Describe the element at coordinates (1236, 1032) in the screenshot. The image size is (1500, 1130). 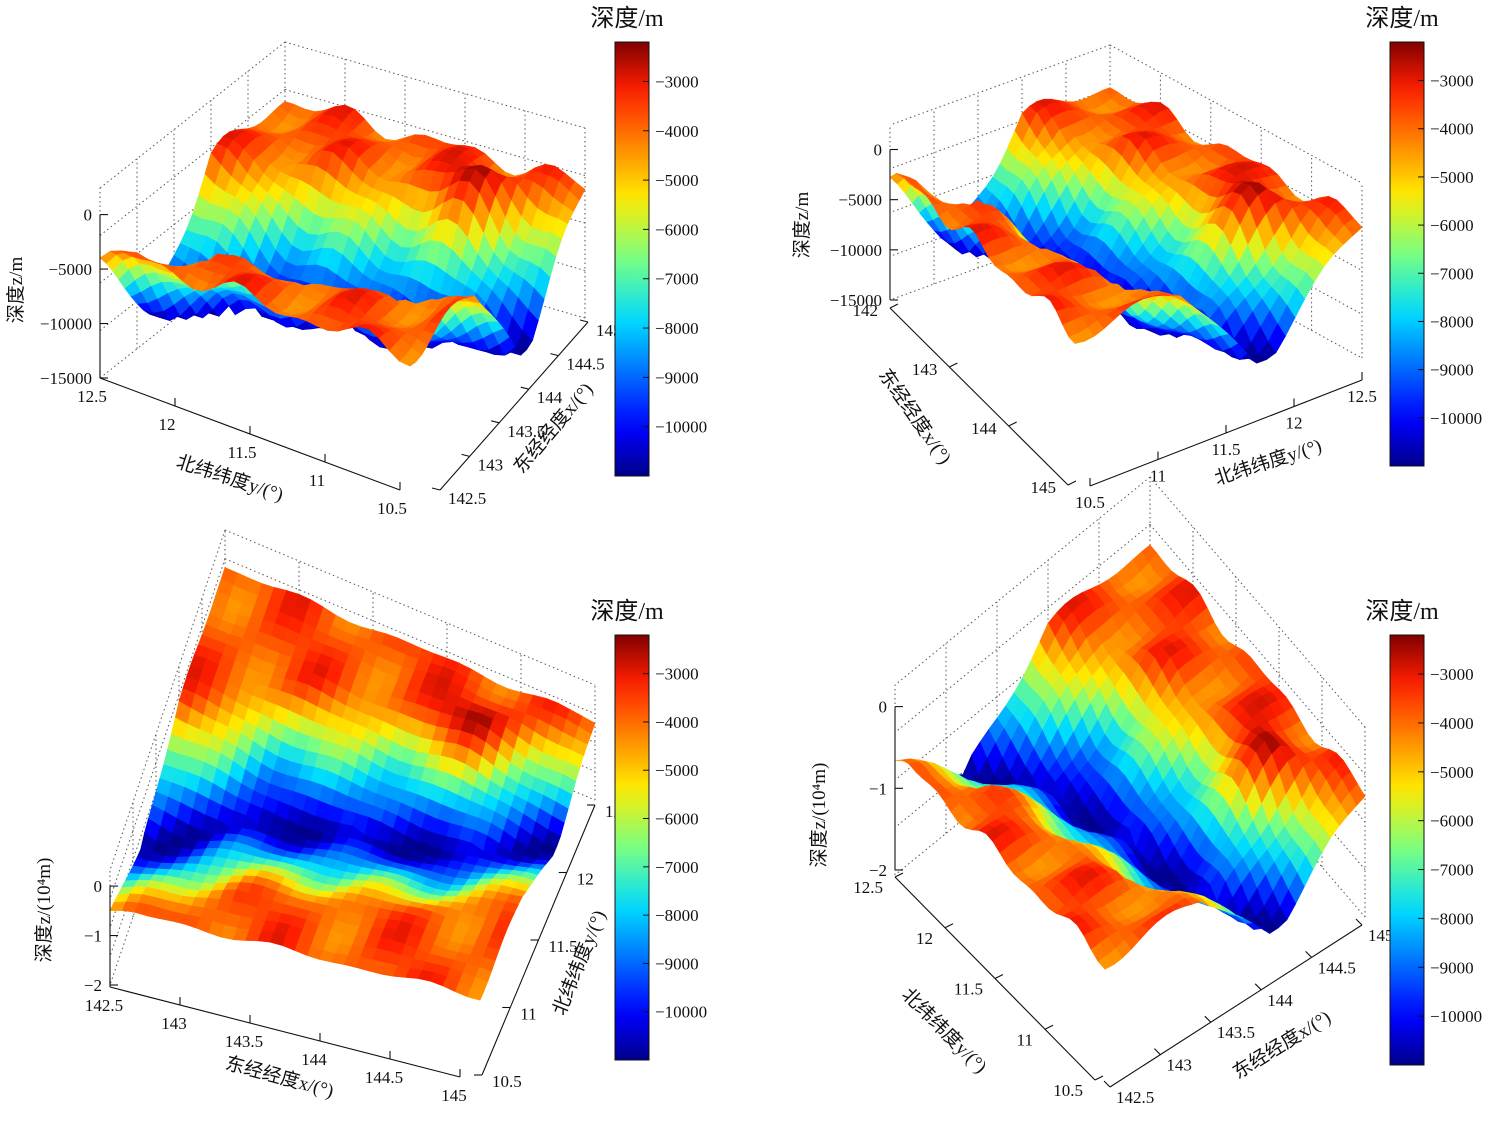
I see `axis-tick-label: 143.5` at that location.